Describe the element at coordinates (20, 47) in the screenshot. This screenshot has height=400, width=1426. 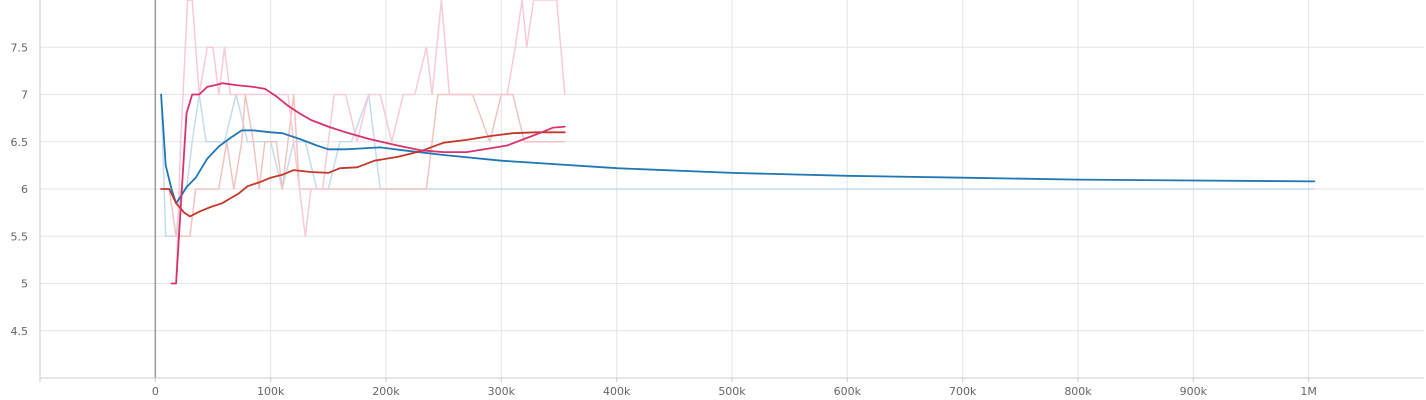
I see `y-tick-label: 7.5` at that location.